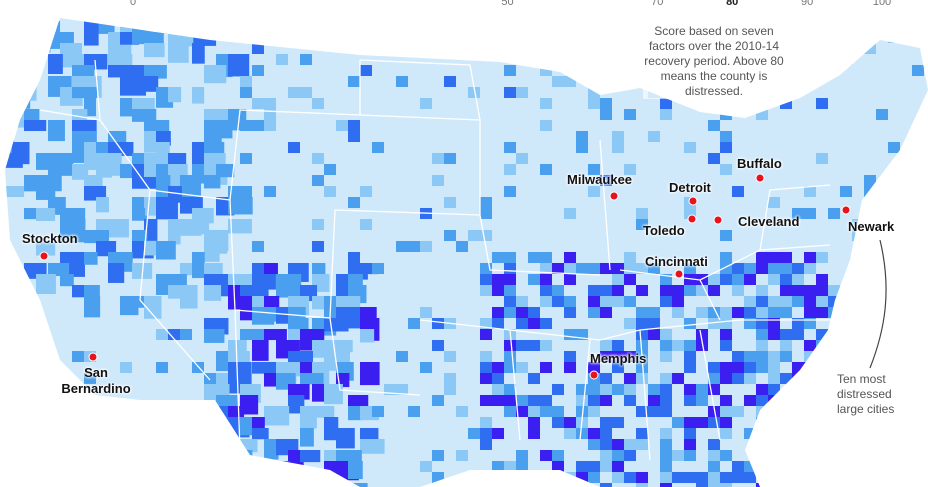 This screenshot has width=928, height=487. What do you see at coordinates (664, 230) in the screenshot?
I see `city-label: Toledo` at bounding box center [664, 230].